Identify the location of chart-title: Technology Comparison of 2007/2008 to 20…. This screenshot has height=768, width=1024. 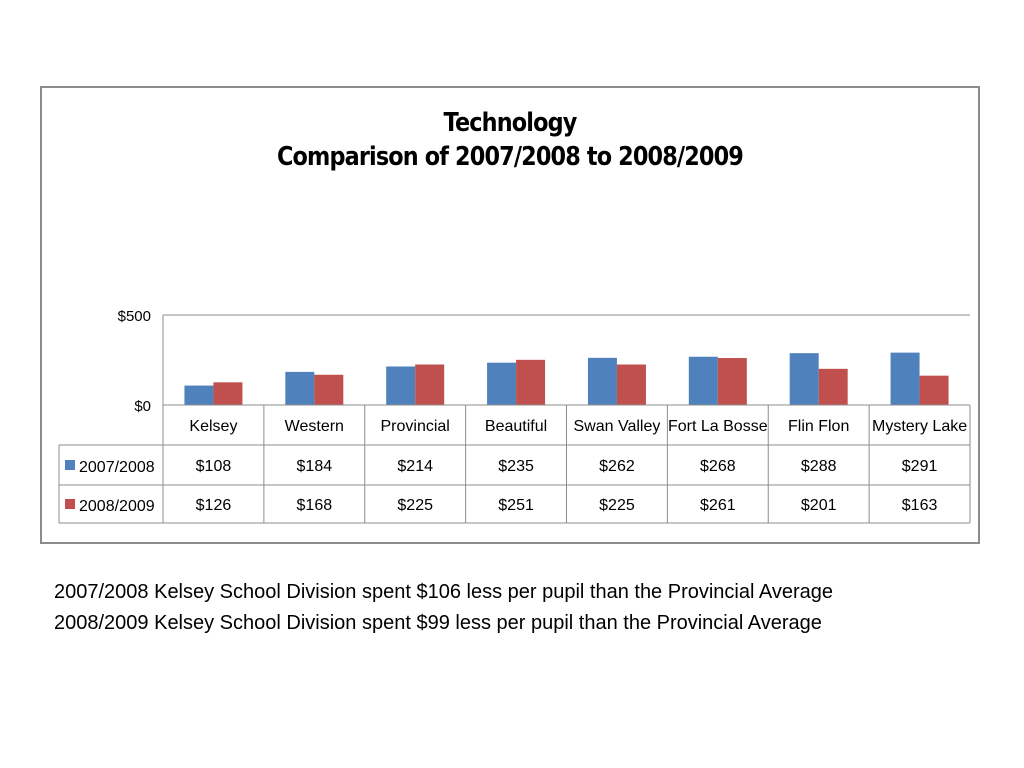
(510, 140).